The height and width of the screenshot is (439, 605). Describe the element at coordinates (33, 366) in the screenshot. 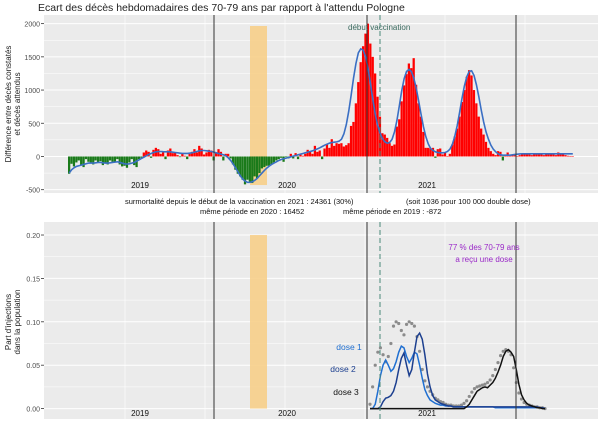

I see `bottom-y-tick-label: 0.05` at that location.